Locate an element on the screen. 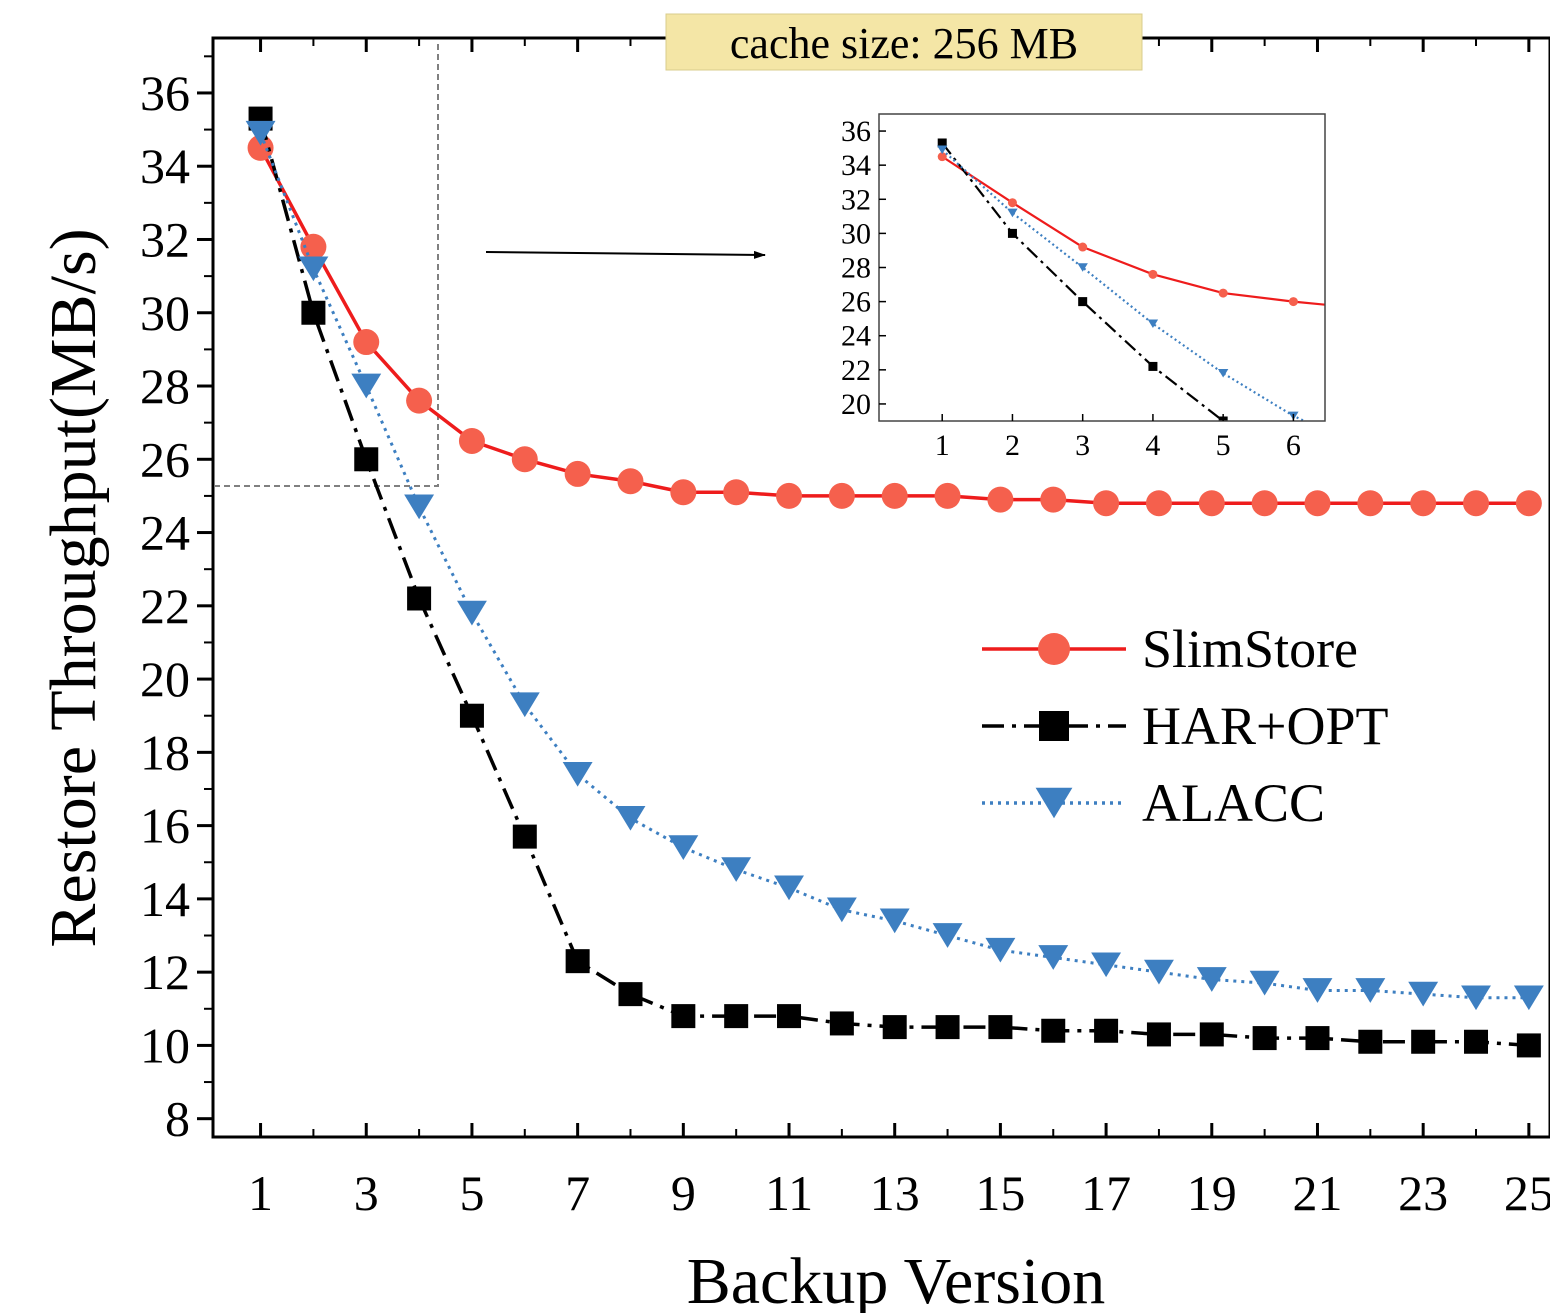  x-tick-label: 23 is located at coordinates (1423, 1193).